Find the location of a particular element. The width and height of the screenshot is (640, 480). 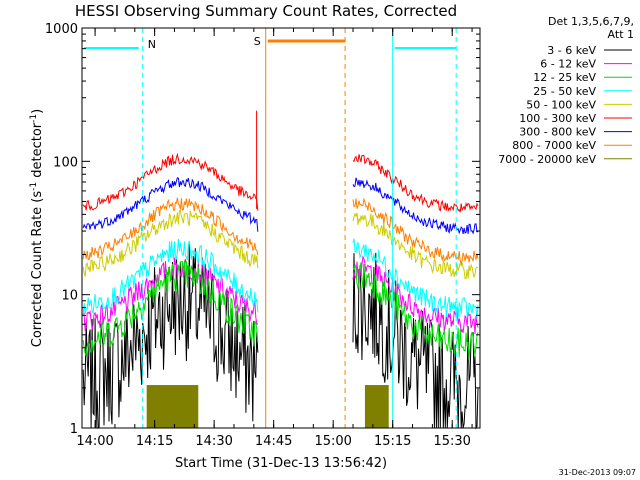

legend-header-line2: Att 1 is located at coordinates (621, 34).